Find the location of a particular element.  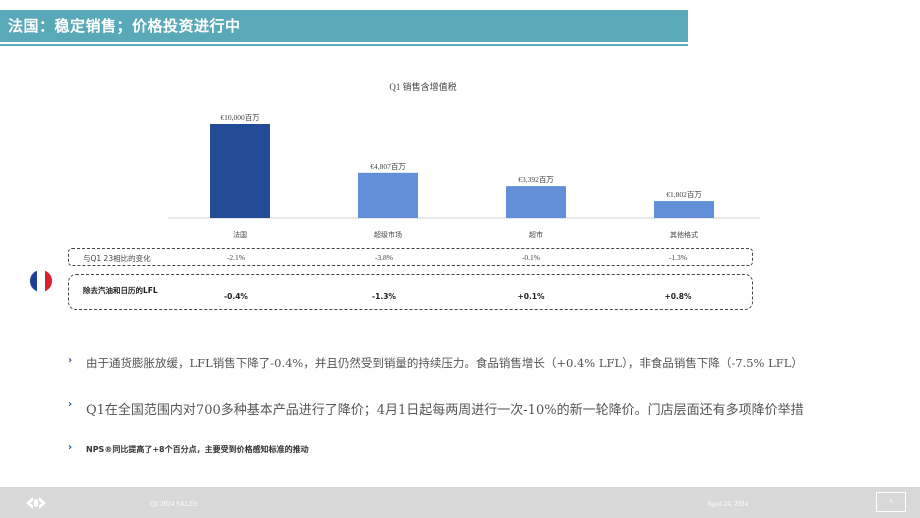

change-cell-supermarkets: -0.1% is located at coordinates (531, 257).